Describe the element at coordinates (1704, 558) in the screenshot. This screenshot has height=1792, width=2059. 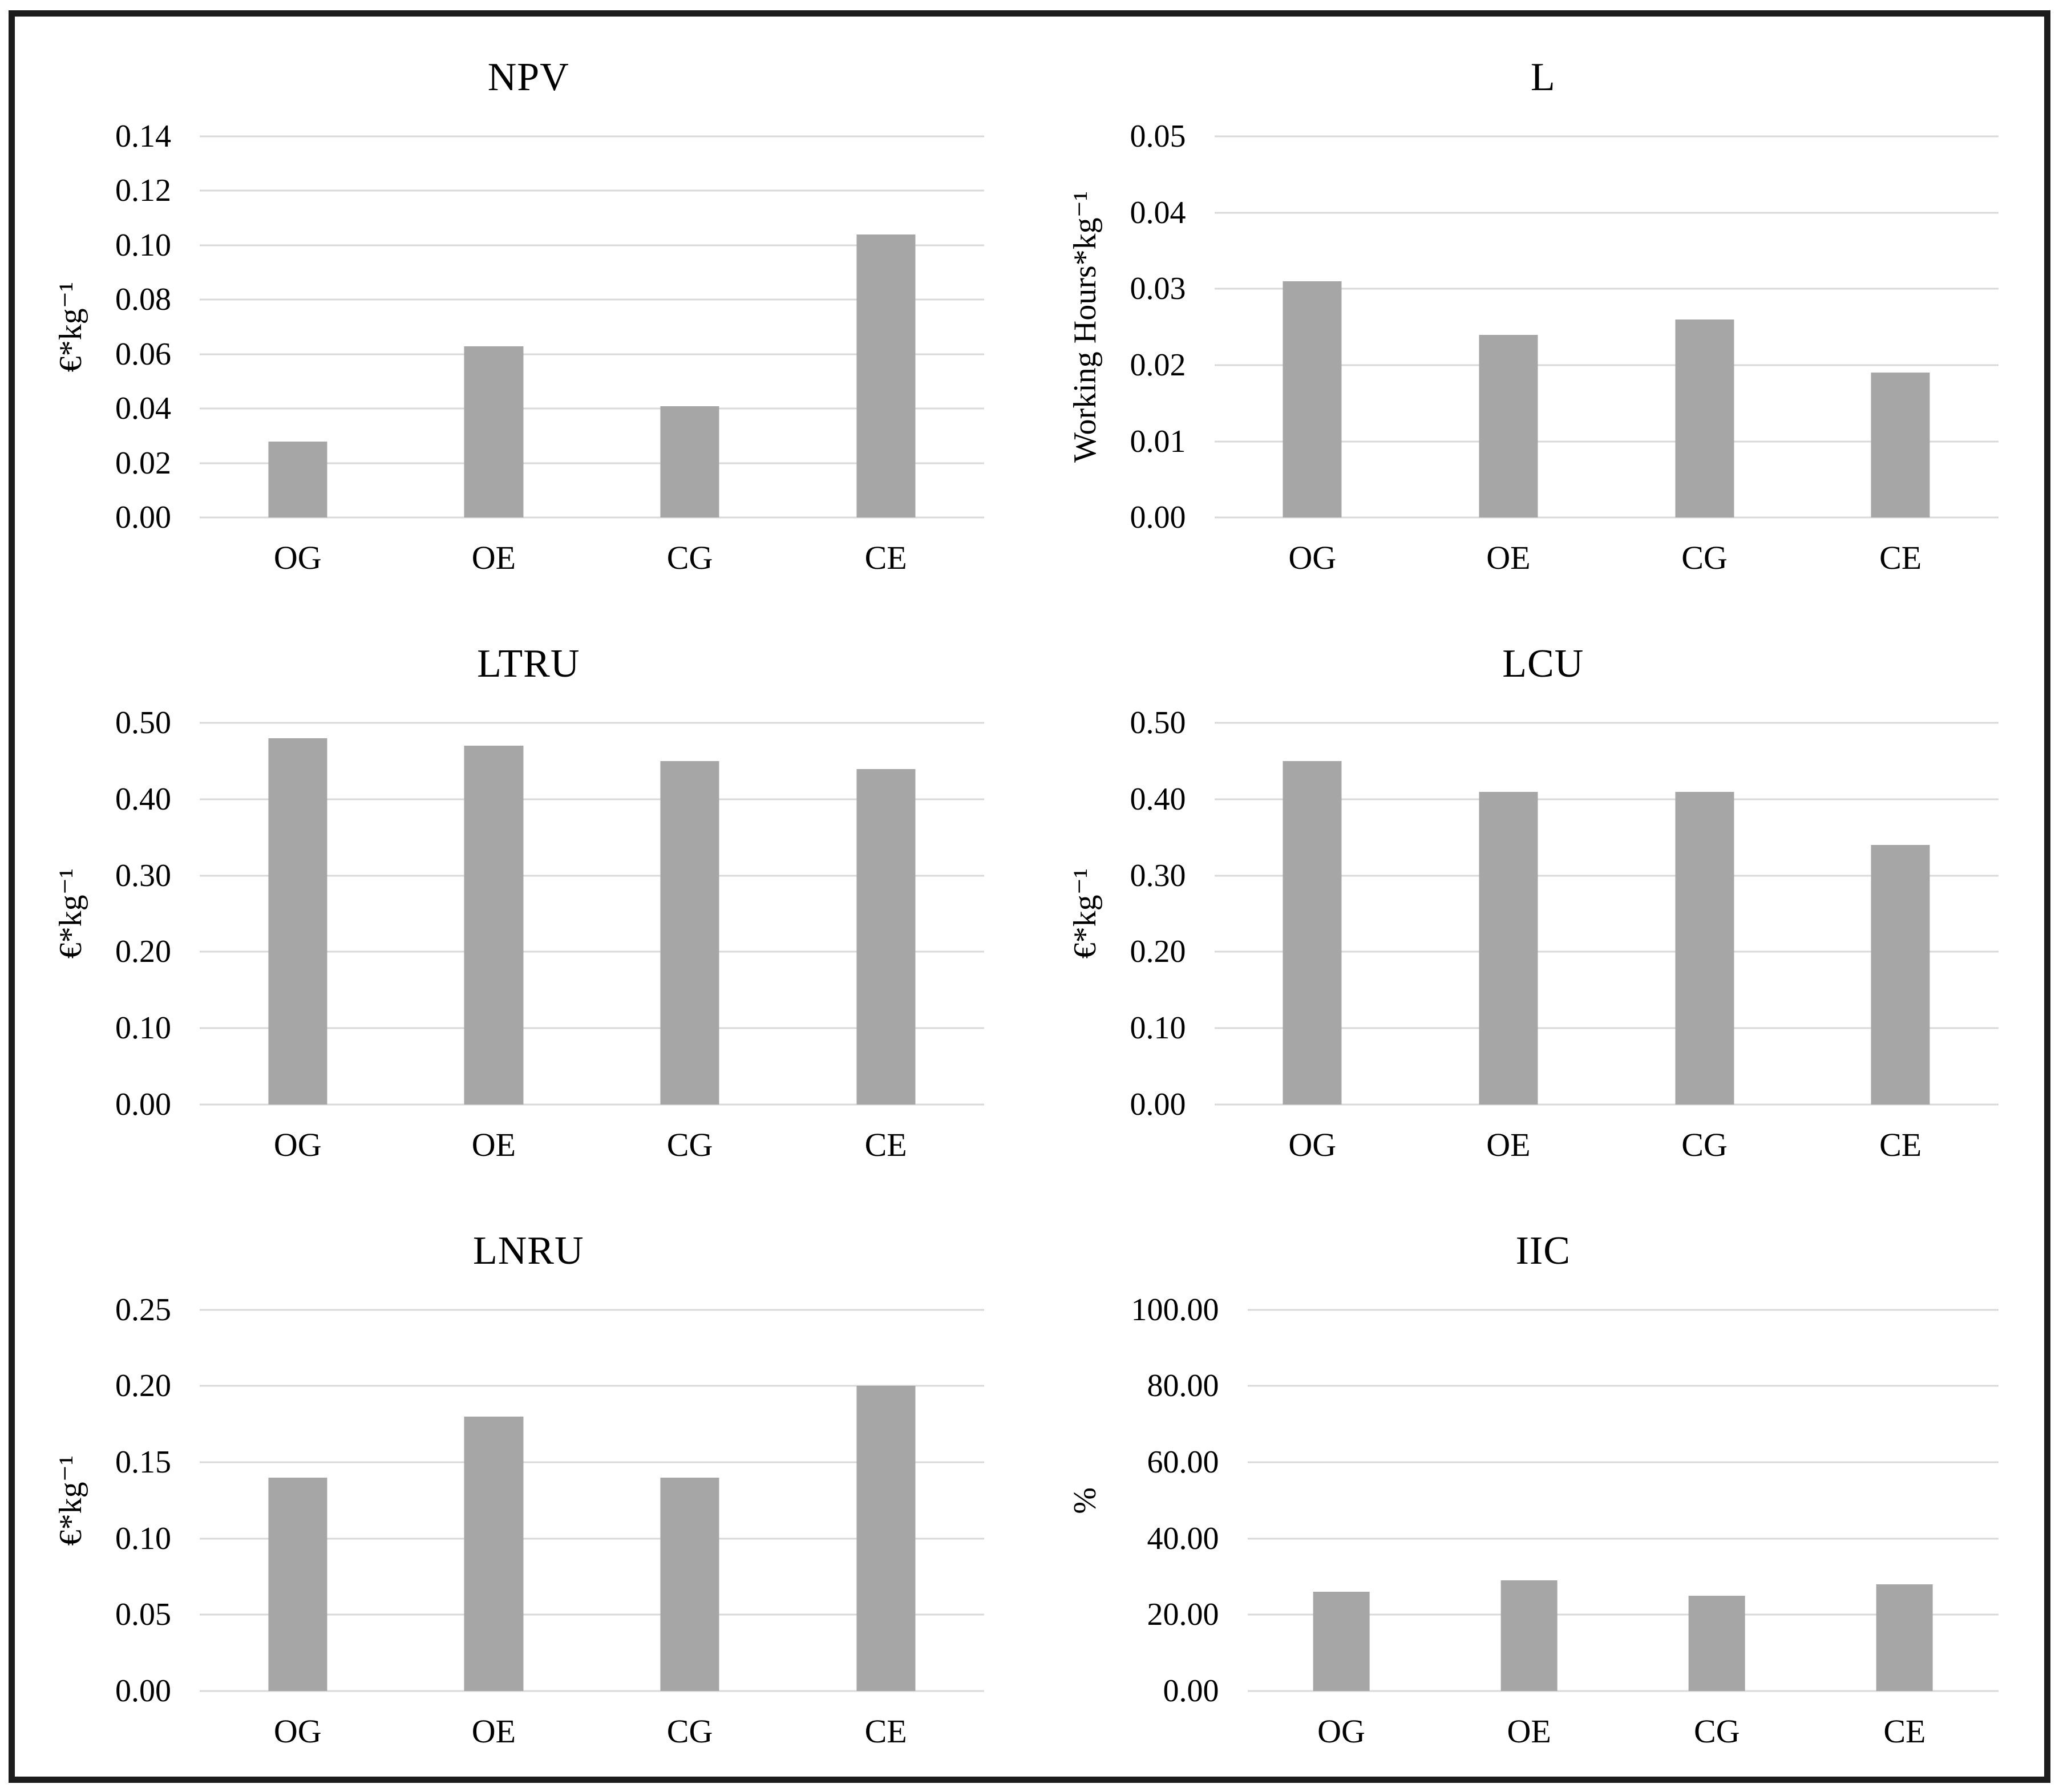
I see `x-category-label: CG` at that location.